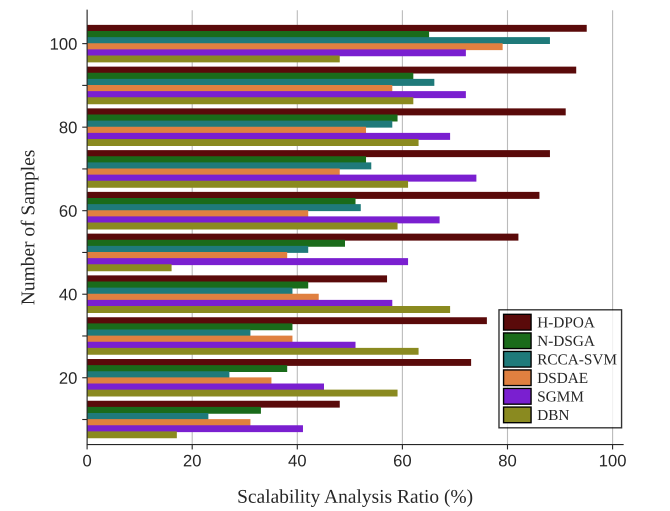 The width and height of the screenshot is (670, 511). What do you see at coordinates (87, 460) in the screenshot?
I see `x-tick-label: 0` at bounding box center [87, 460].